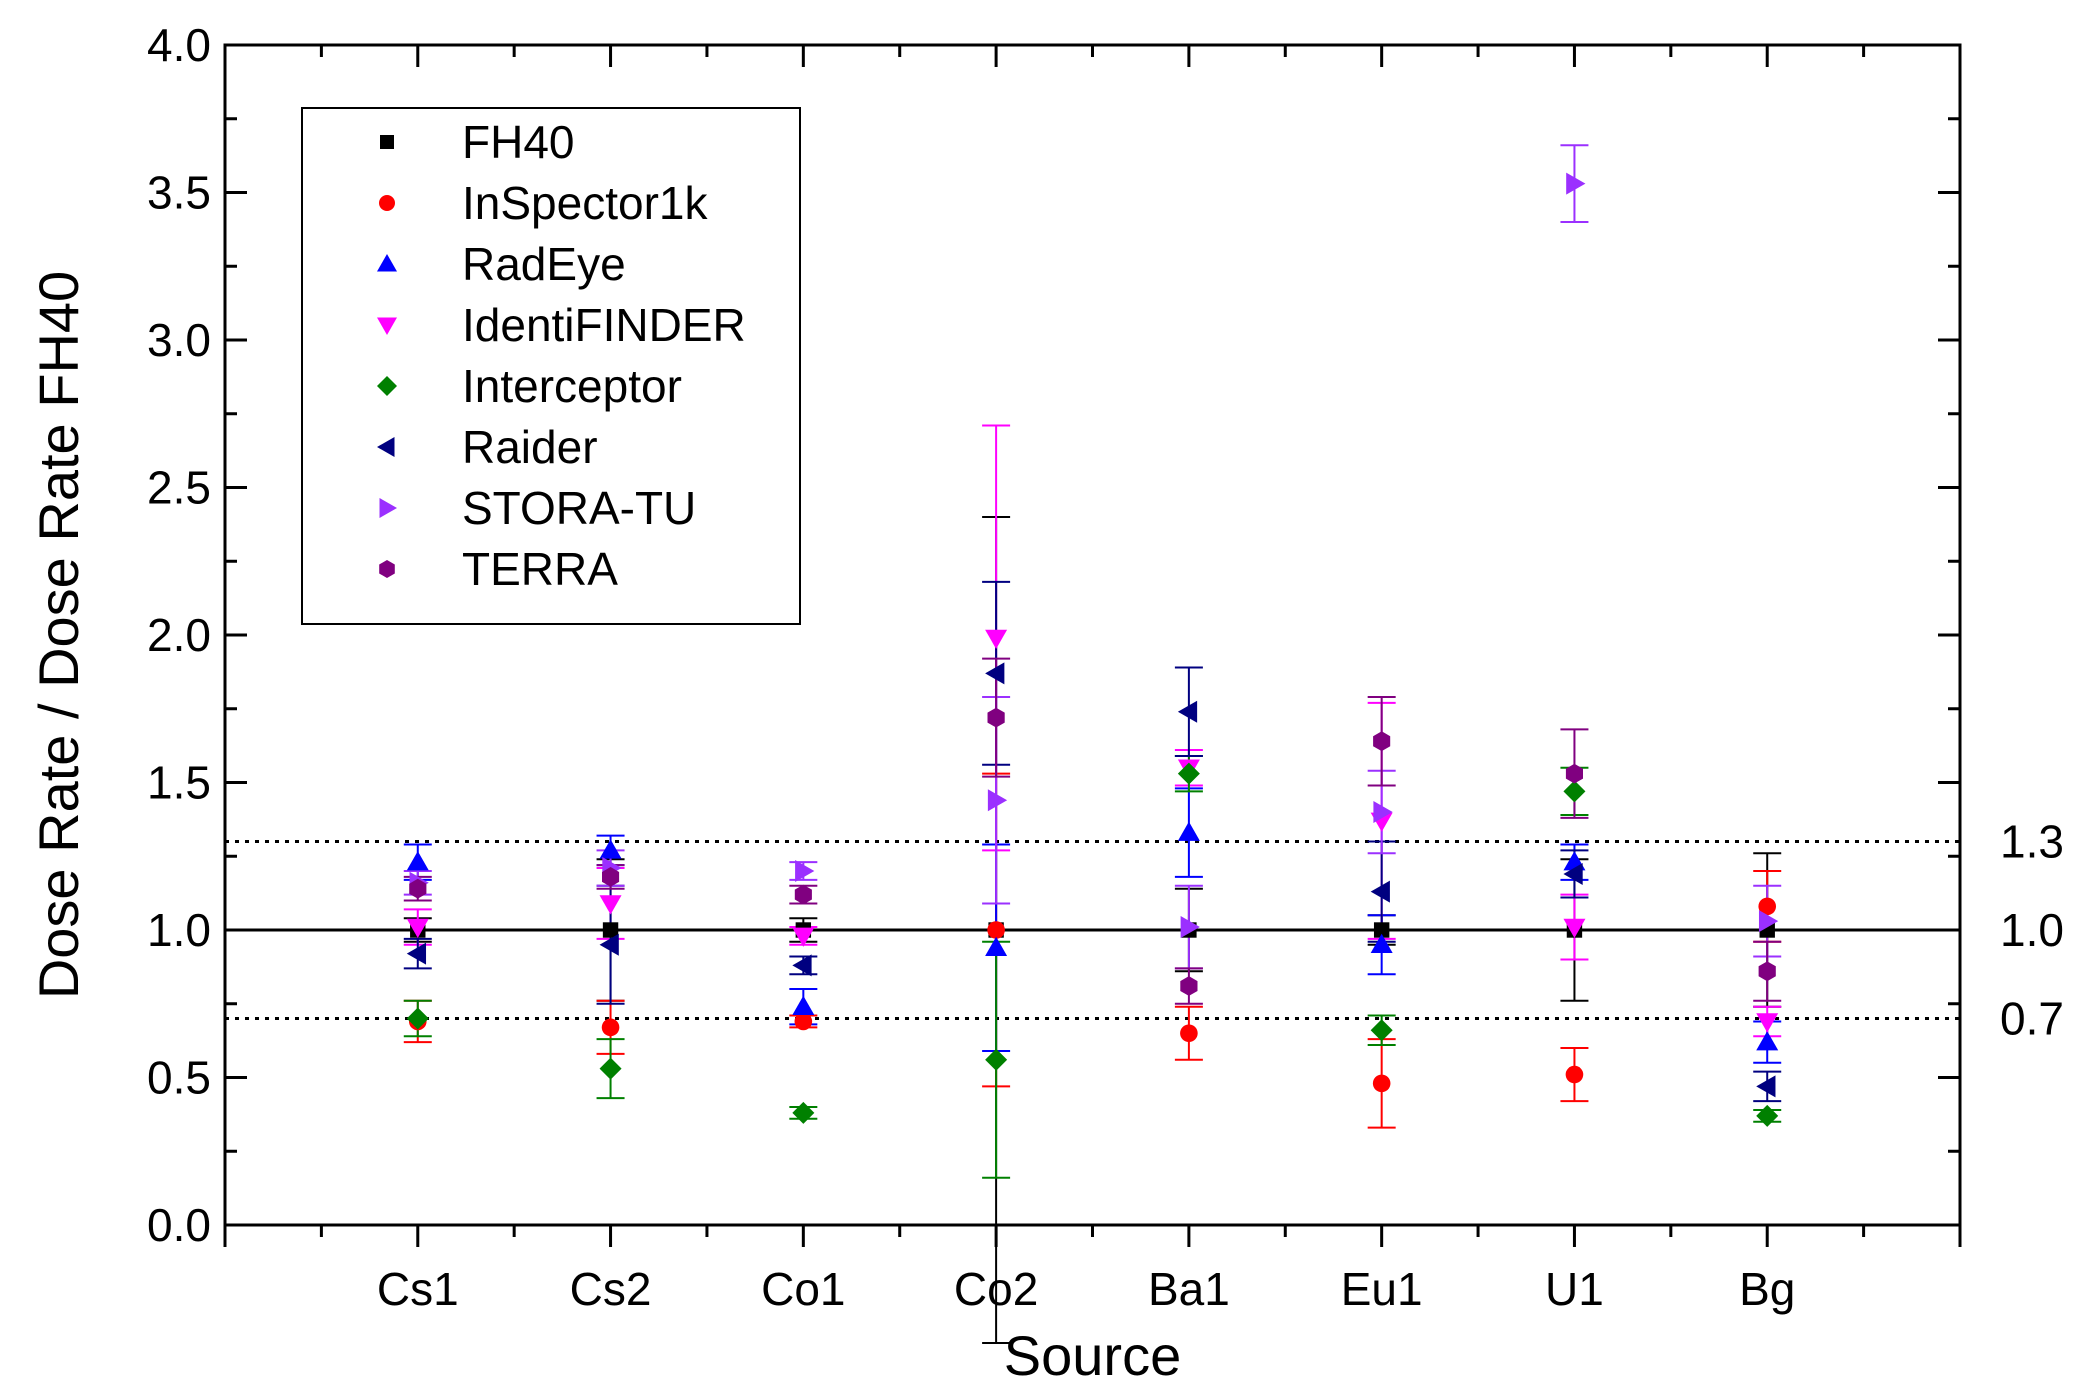 This screenshot has height=1393, width=2099. I want to click on x-tick-label: Ba1, so click(1189, 1289).